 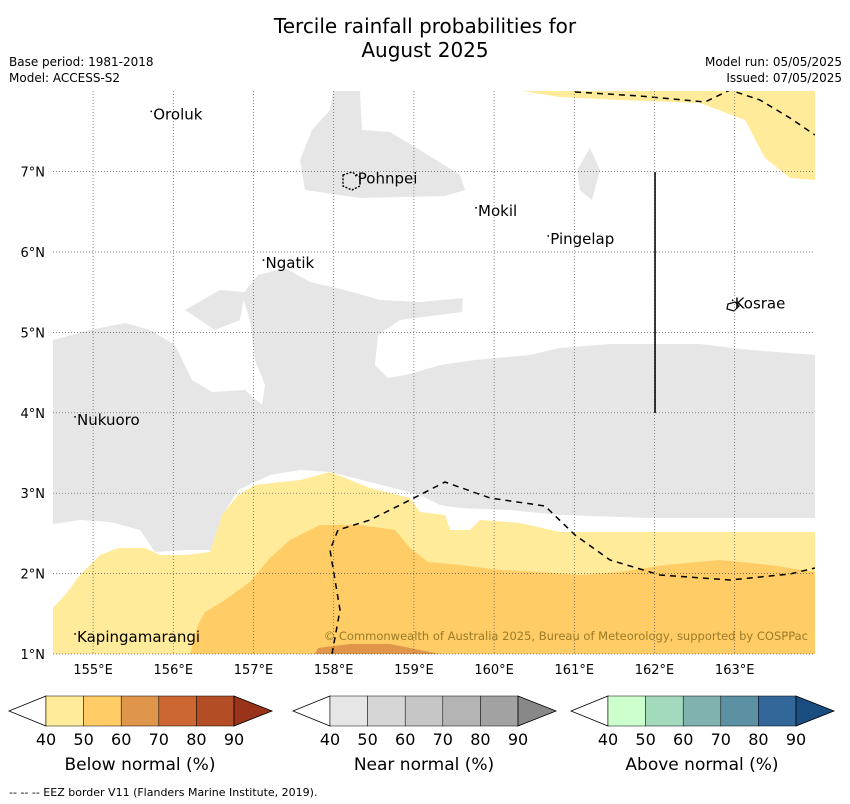 What do you see at coordinates (215, 310) in the screenshot?
I see `near-normal-region-west` at bounding box center [215, 310].